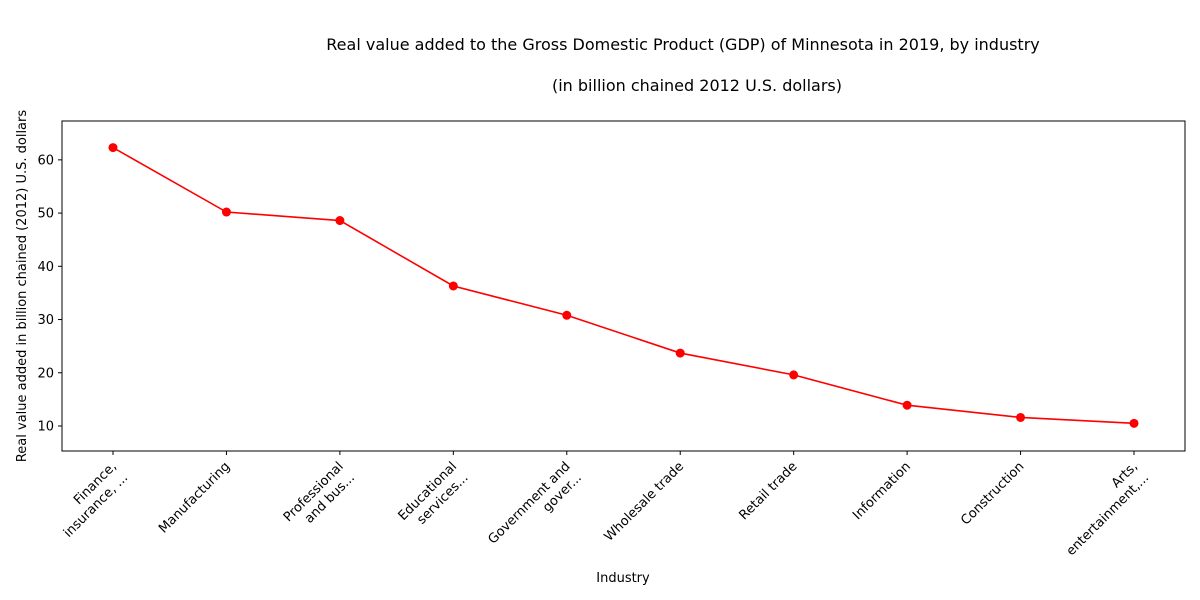 The height and width of the screenshot is (600, 1200). Describe the element at coordinates (45, 214) in the screenshot. I see `y-tick-label: 50` at that location.